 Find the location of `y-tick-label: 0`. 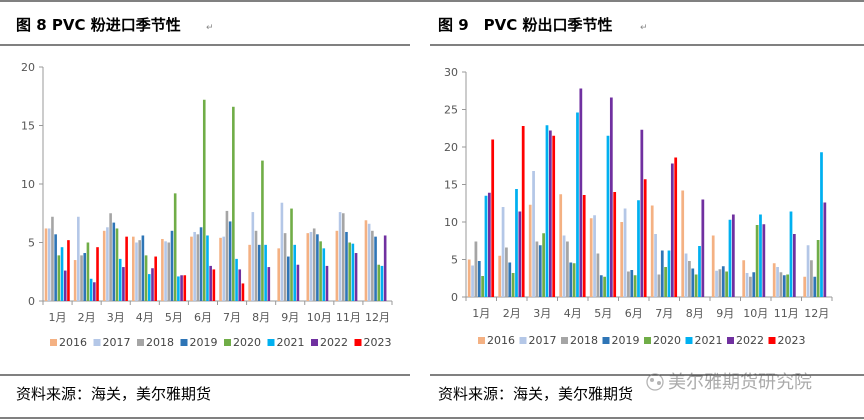

y-tick-label: 0 is located at coordinates (454, 297).